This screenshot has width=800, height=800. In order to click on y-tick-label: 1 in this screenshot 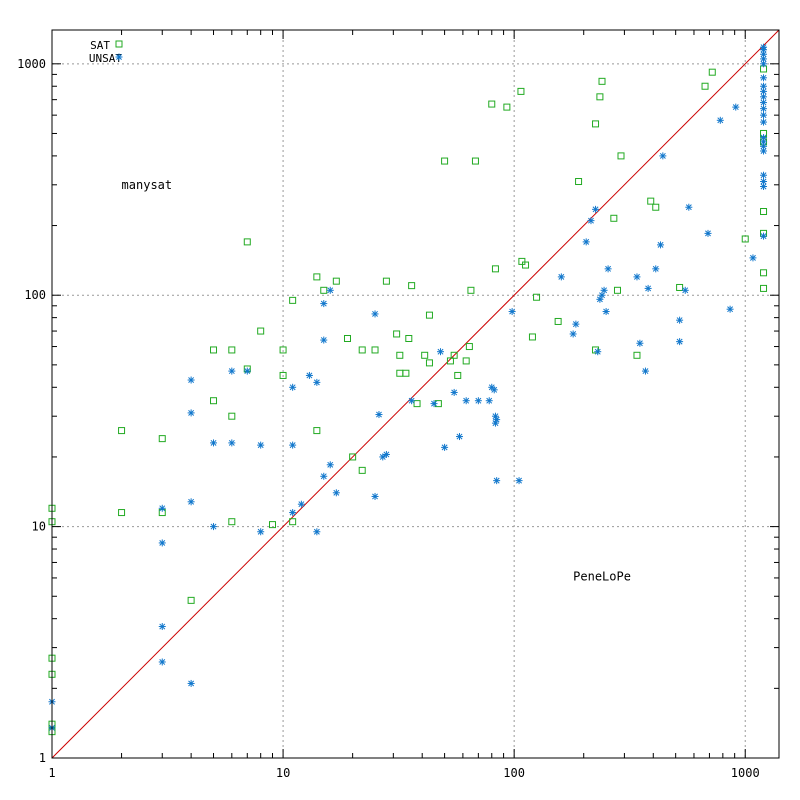, I will do `click(42, 758)`.